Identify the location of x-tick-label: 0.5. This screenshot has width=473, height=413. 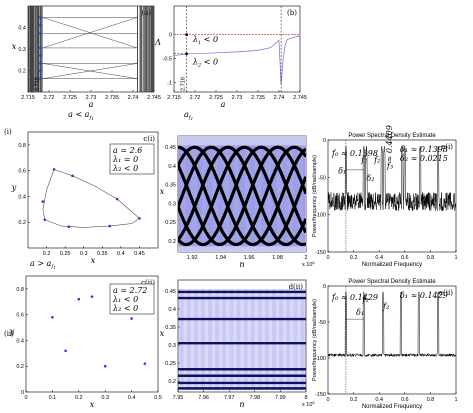
(158, 398).